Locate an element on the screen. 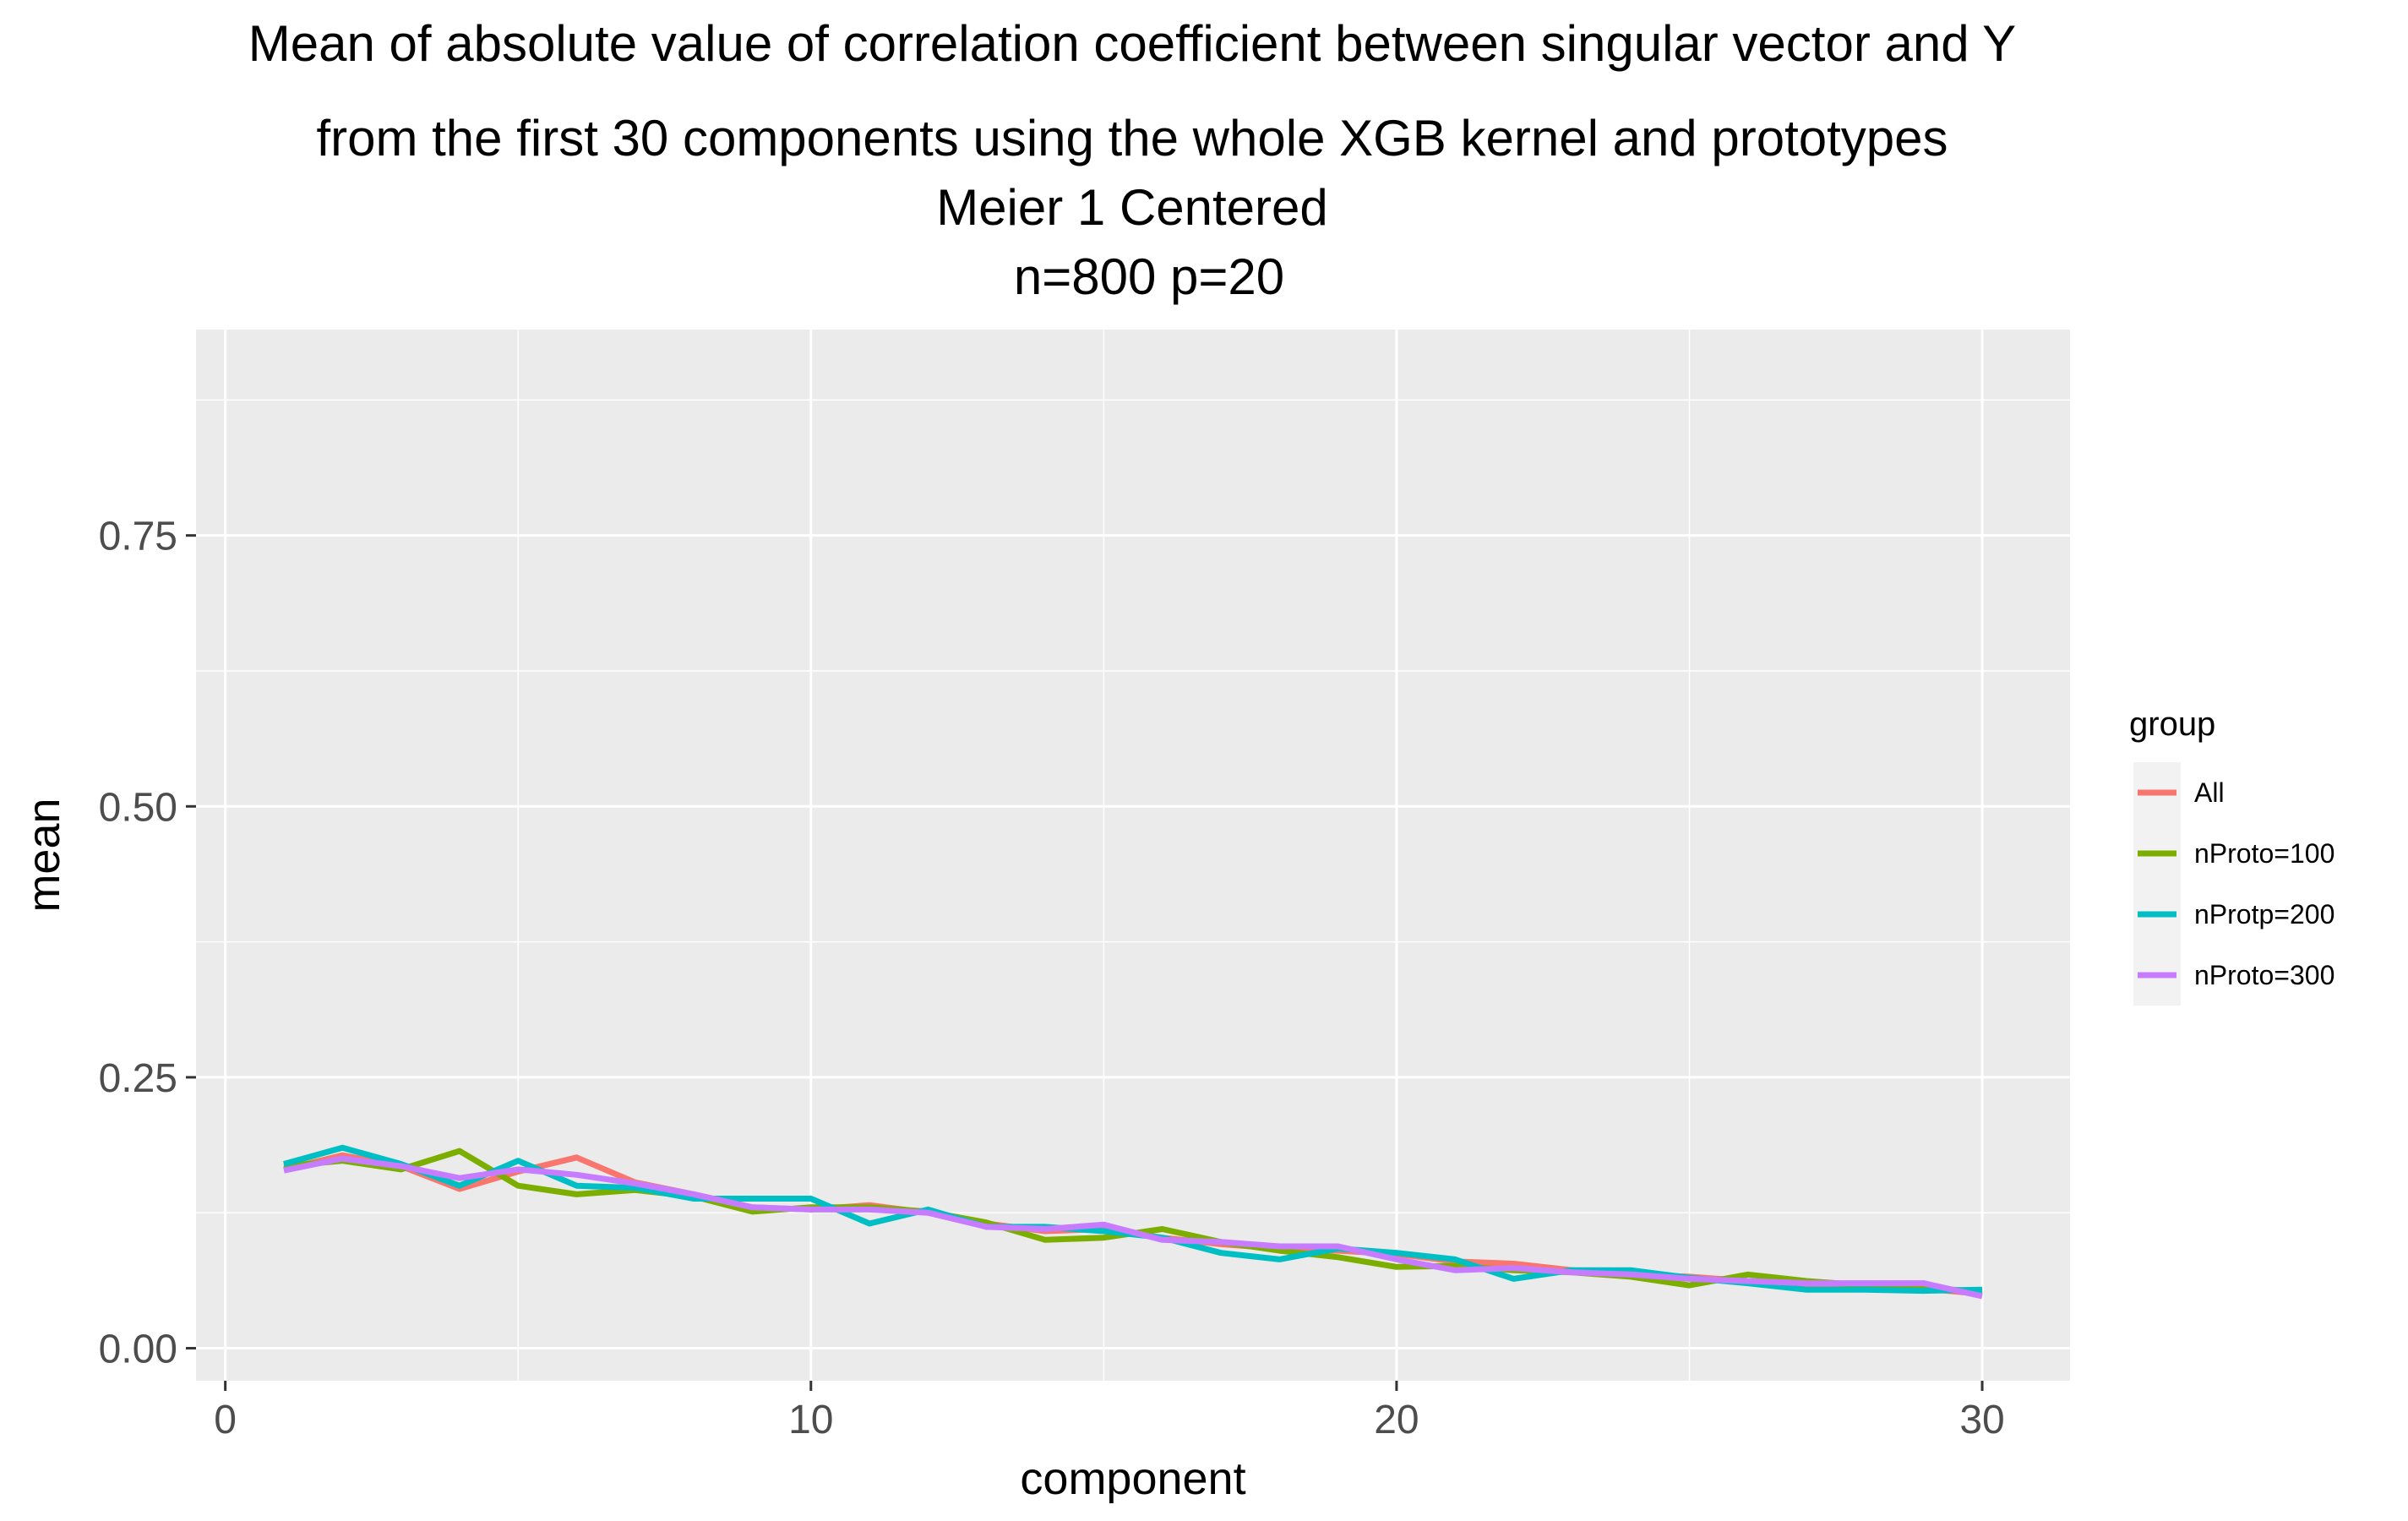  legend-label-3: nProto=300 is located at coordinates (2264, 975).